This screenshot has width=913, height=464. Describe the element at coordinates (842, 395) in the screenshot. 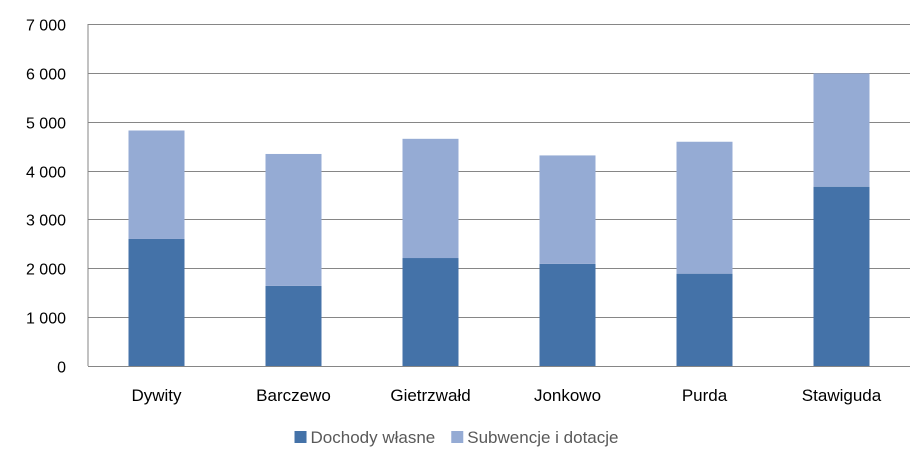

I see `x-tick-label: Stawiguda` at that location.